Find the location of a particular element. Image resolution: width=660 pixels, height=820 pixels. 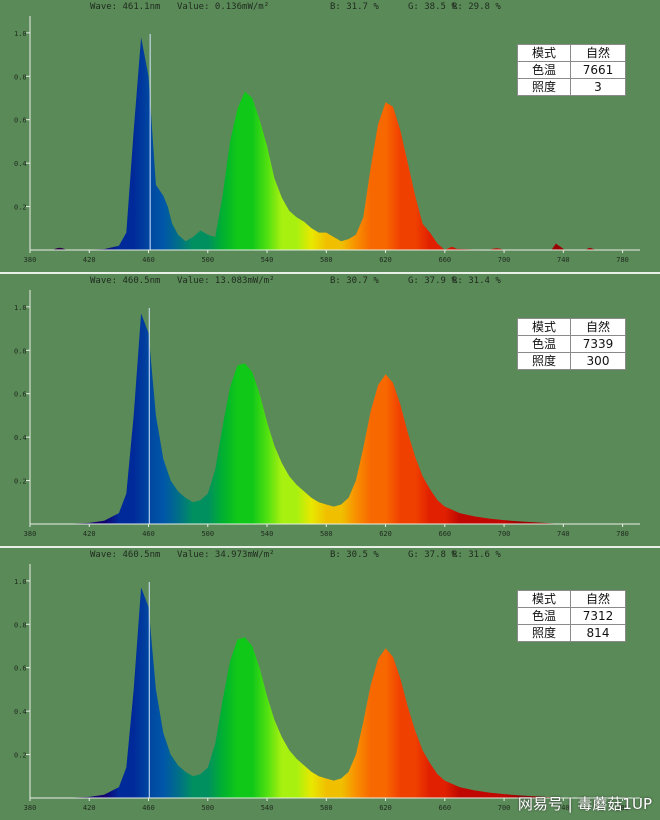

cct-value: 7339 is located at coordinates (598, 344).